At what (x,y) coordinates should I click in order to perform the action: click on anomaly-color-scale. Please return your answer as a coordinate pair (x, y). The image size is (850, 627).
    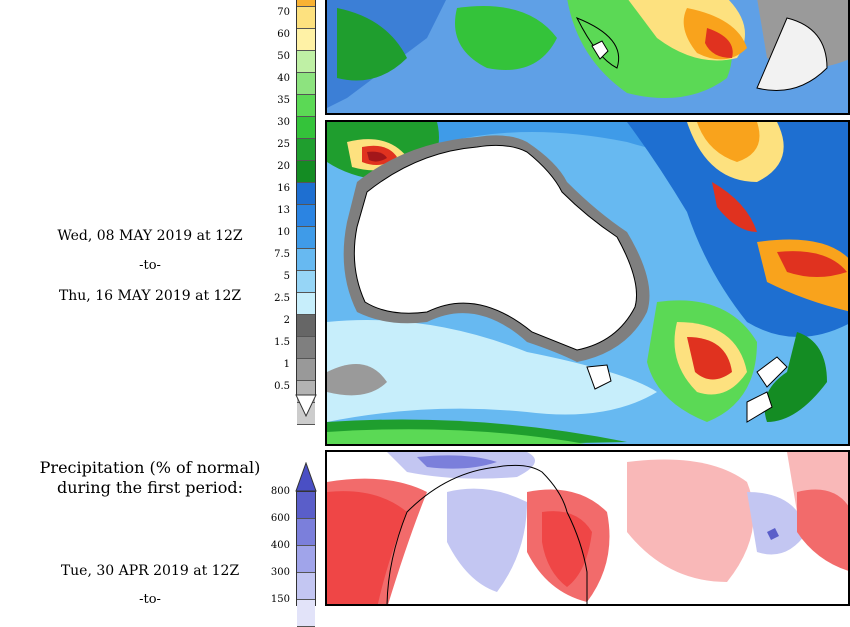
    Looking at the image, I should click on (306, 559).